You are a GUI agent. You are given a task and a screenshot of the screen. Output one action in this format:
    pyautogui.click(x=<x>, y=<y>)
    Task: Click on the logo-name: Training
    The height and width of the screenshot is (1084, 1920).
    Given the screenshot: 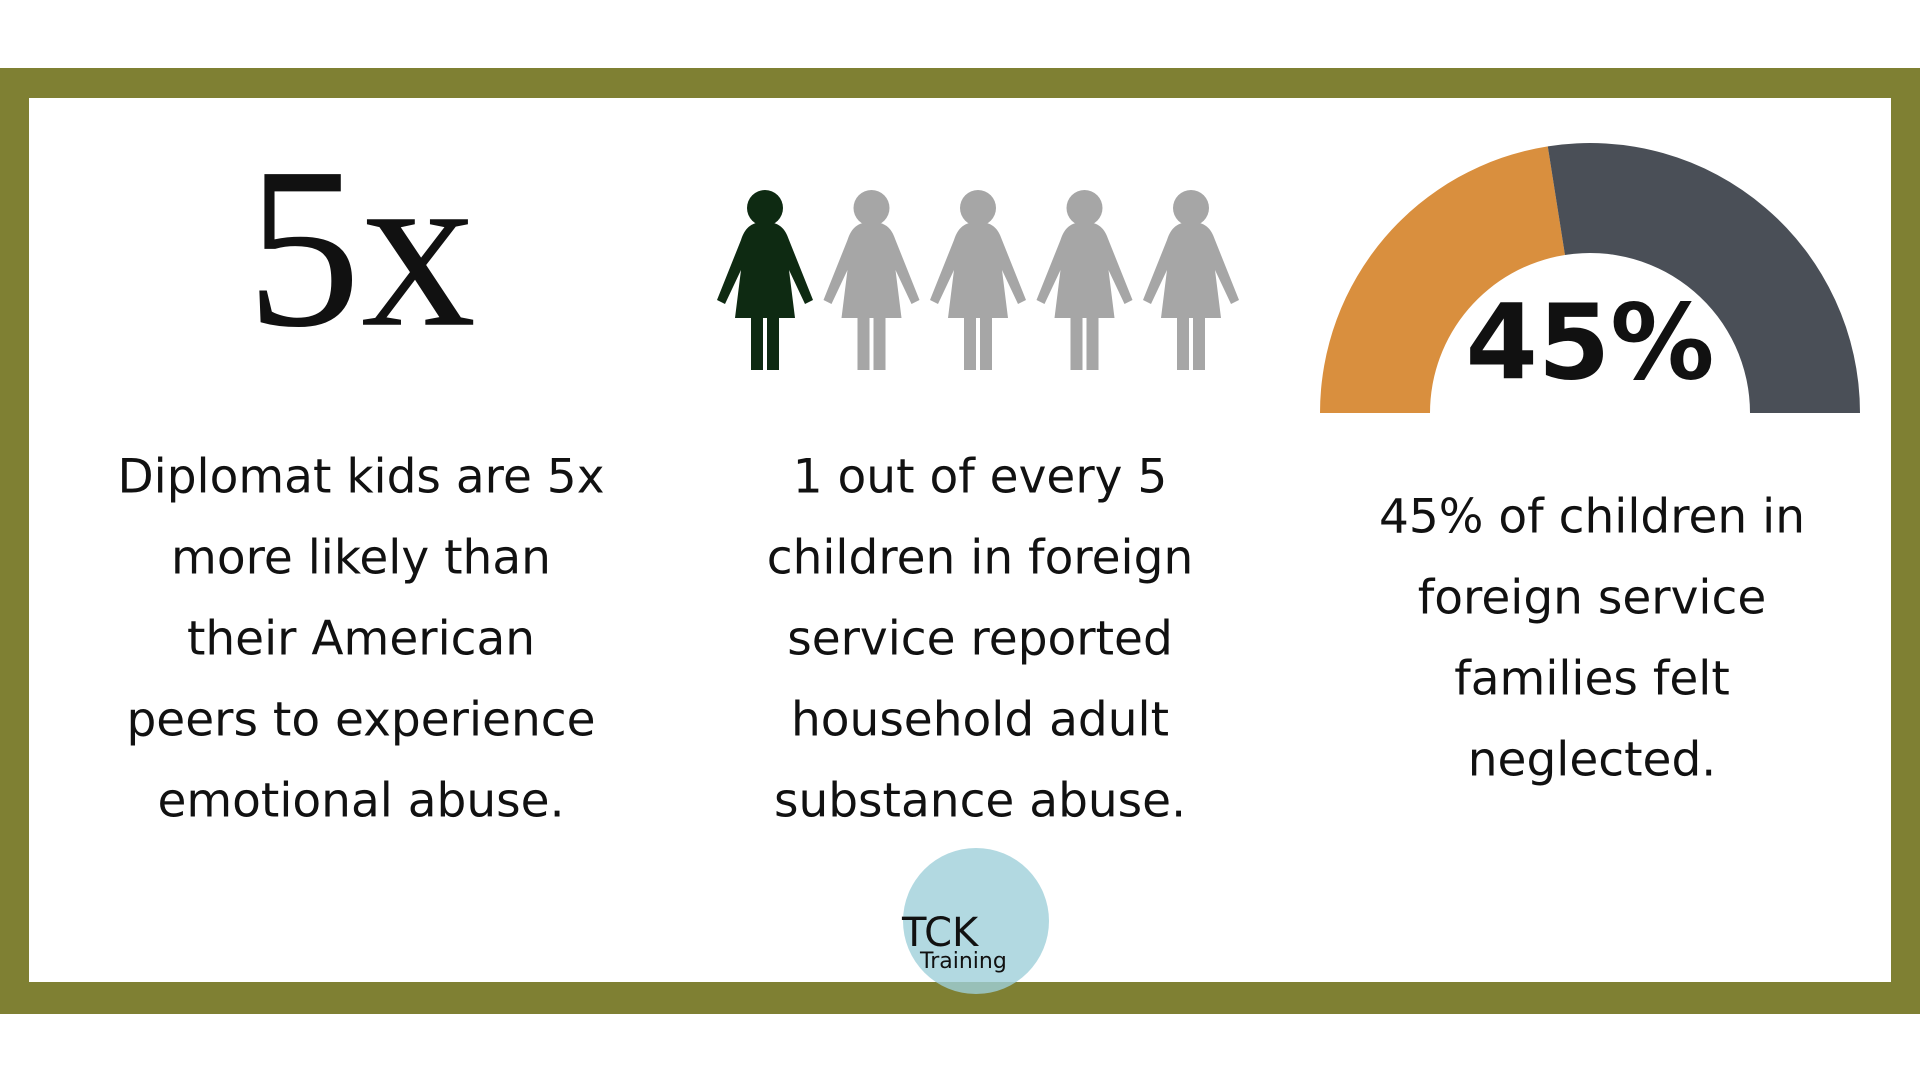 What is the action you would take?
    pyautogui.click(x=963, y=961)
    